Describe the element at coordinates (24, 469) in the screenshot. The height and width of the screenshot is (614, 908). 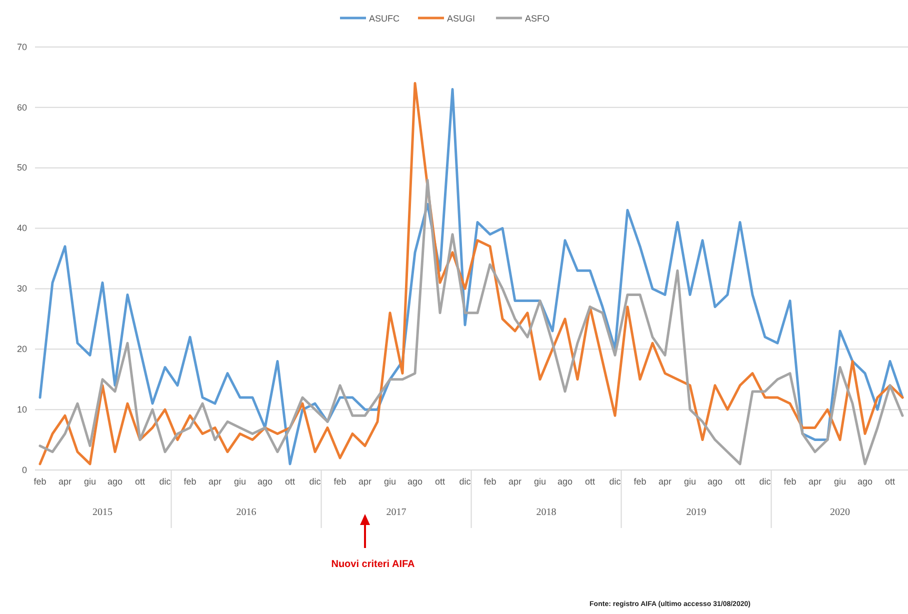
I see `y-tick-label: 0` at that location.